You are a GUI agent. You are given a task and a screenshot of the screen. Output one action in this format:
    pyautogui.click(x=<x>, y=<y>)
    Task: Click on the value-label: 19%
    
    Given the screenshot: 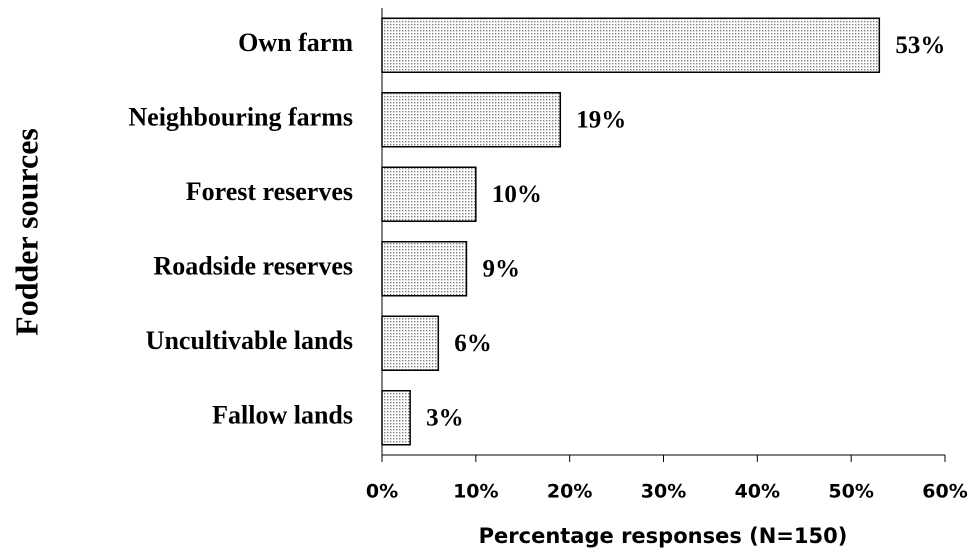 What is the action you would take?
    pyautogui.click(x=601, y=119)
    